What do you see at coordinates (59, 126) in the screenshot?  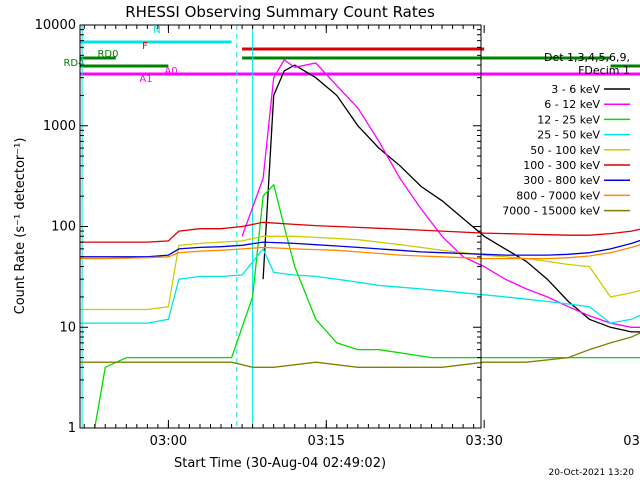 I see `y-tick-label: 1000` at bounding box center [59, 126].